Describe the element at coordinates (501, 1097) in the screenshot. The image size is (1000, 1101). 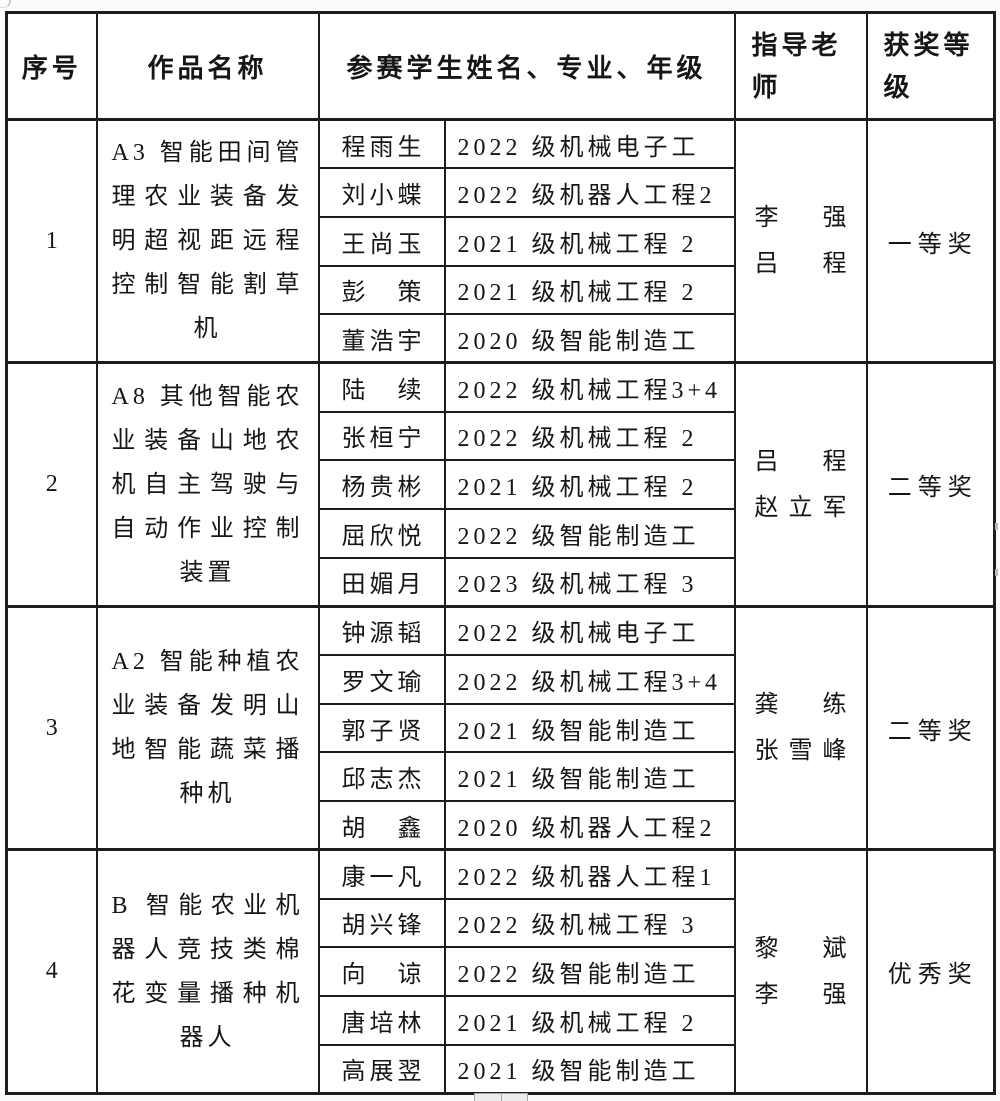
I see `bottom-edge-artifact-divider` at that location.